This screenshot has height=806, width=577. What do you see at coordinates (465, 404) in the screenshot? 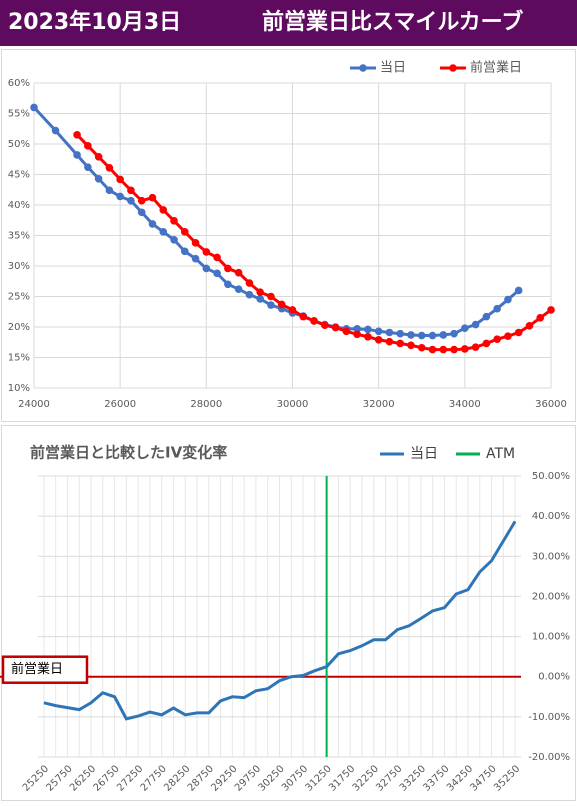
I see `x-tick-label: 34000` at bounding box center [465, 404].